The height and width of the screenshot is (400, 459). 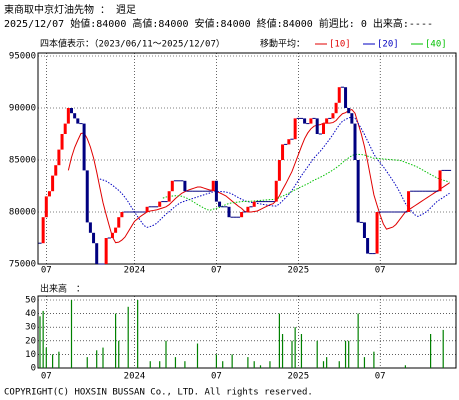 I want to click on volume-tick-label: 0, so click(x=33, y=369).